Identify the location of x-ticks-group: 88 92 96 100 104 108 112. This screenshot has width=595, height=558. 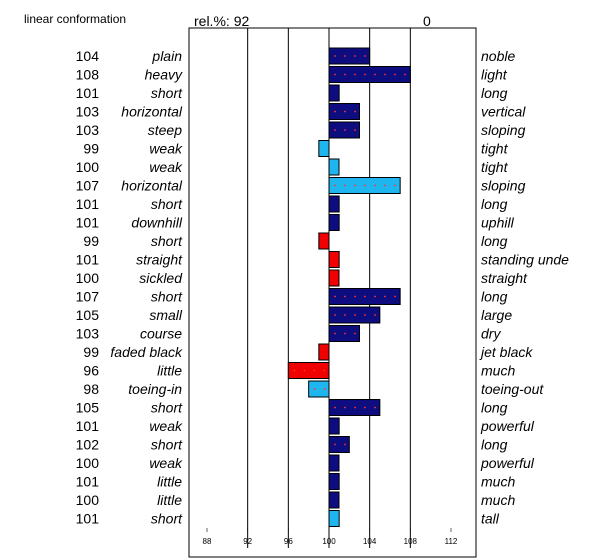
(330, 537).